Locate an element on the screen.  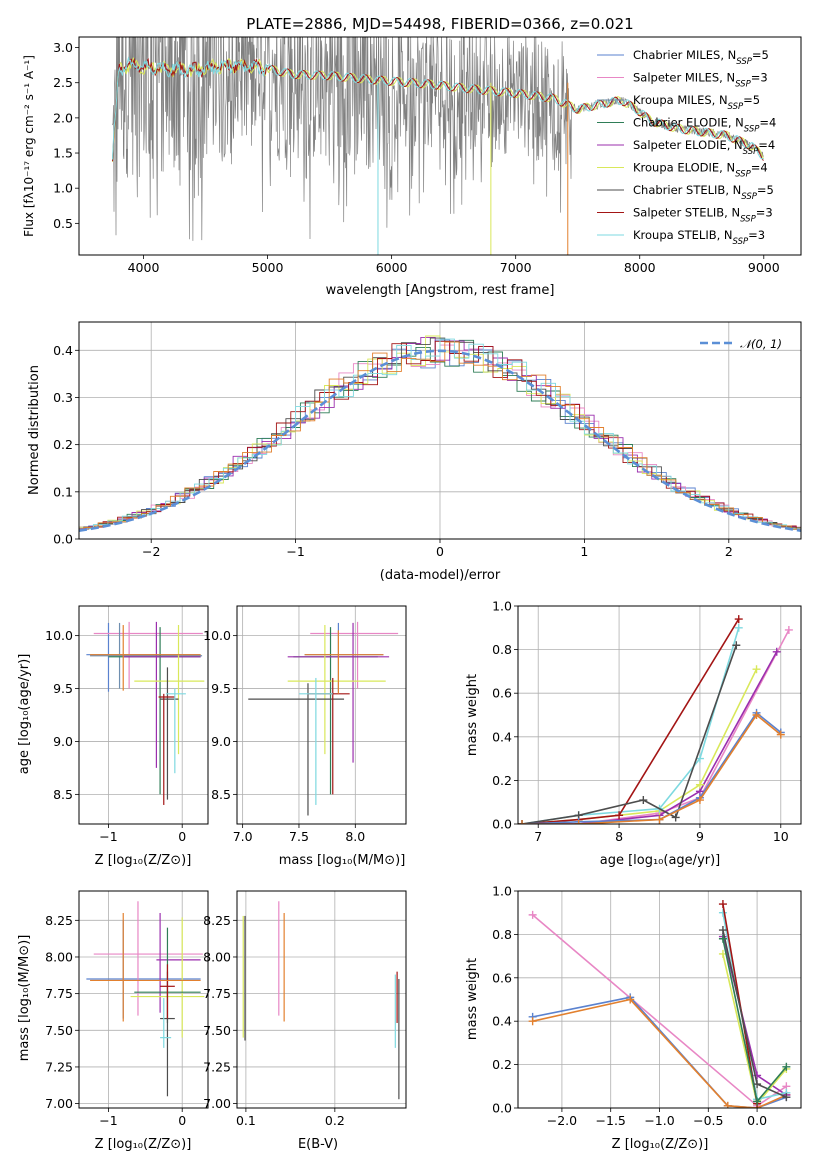
y-tick-label: 2.5 is located at coordinates (63, 82).